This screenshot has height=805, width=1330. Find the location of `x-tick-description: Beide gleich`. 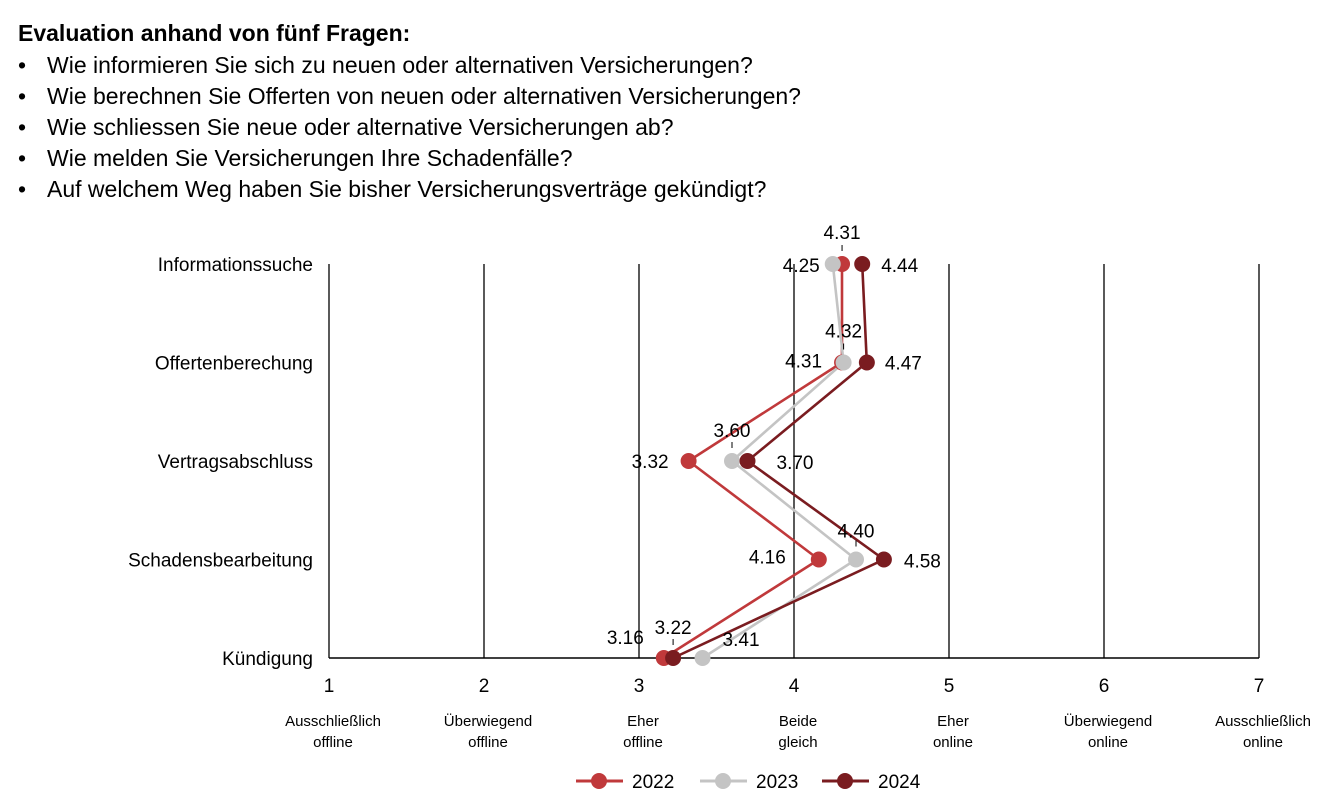

x-tick-description: Beide gleich is located at coordinates (797, 732).